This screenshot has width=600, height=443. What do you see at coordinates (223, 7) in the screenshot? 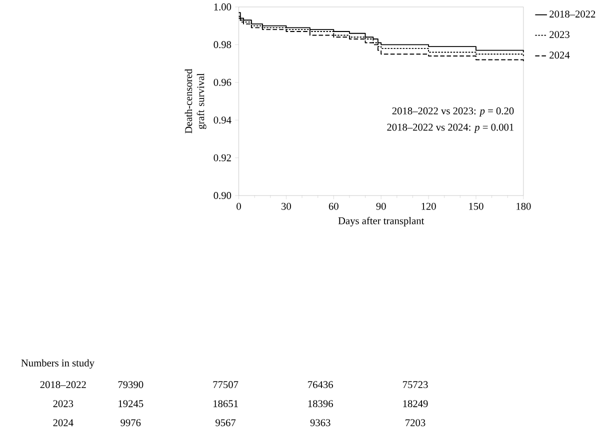
I see `y-tick-label: 1.00` at bounding box center [223, 7].